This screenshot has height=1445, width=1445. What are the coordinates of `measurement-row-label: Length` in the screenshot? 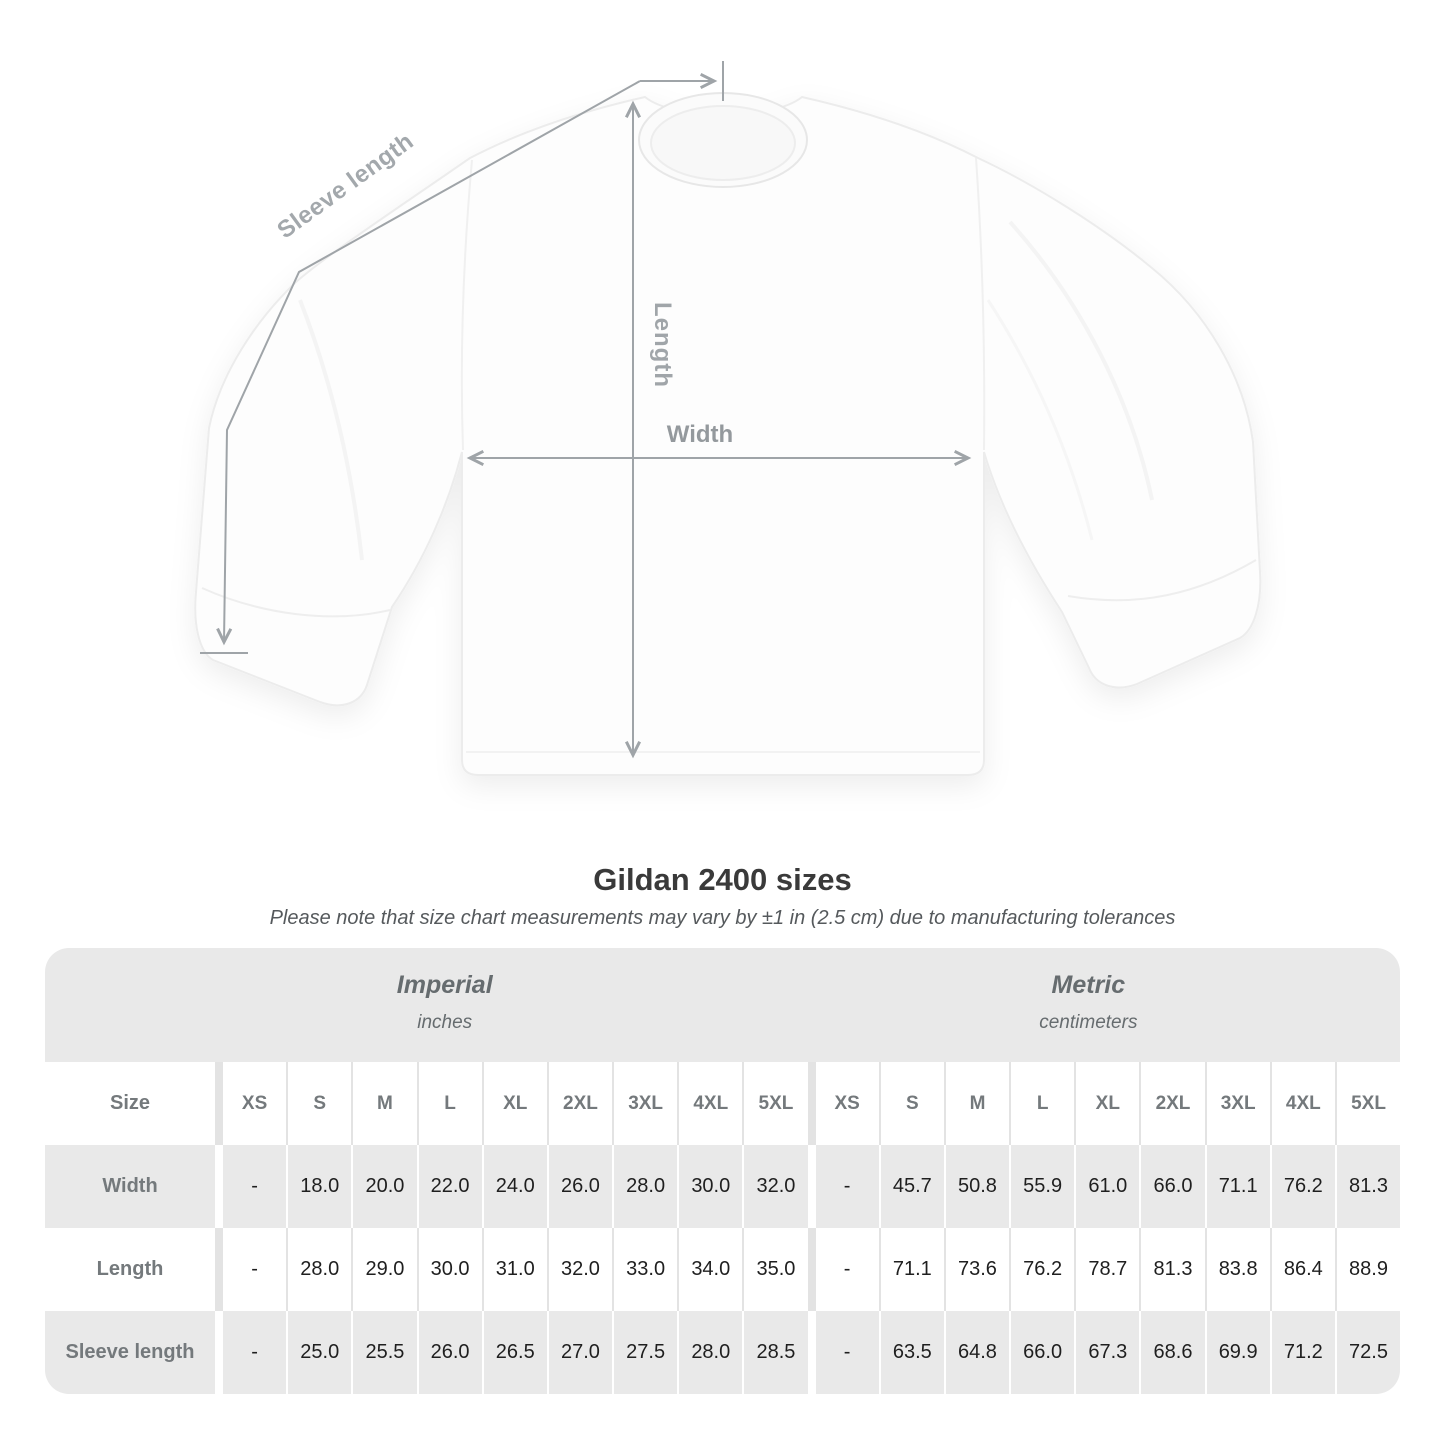 It's located at (130, 1269).